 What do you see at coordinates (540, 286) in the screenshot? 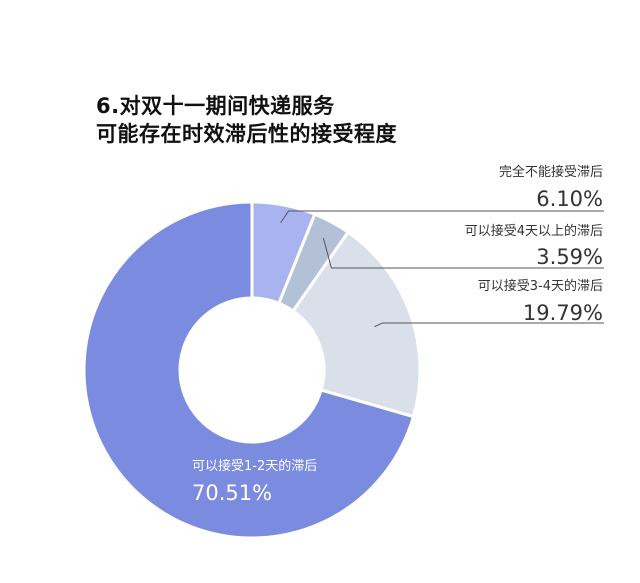
I see `slice-label-slice-3: 可以接受3-4天的滞后` at bounding box center [540, 286].